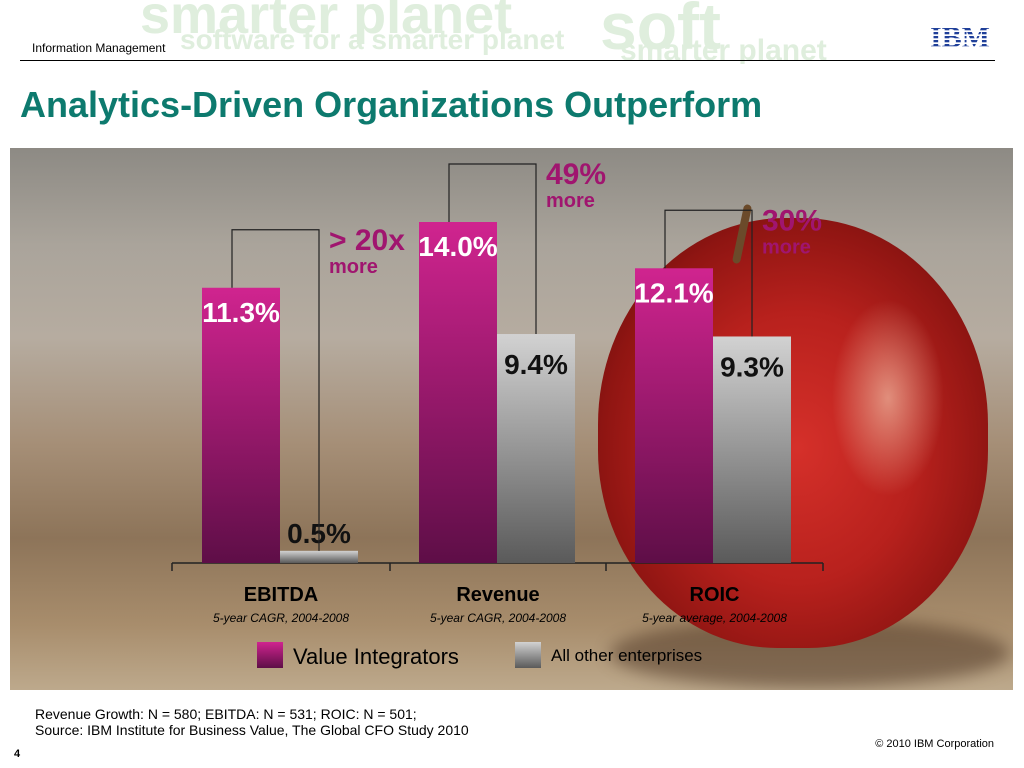  What do you see at coordinates (497, 595) in the screenshot?
I see `x-axis-category-label: Revenue` at bounding box center [497, 595].